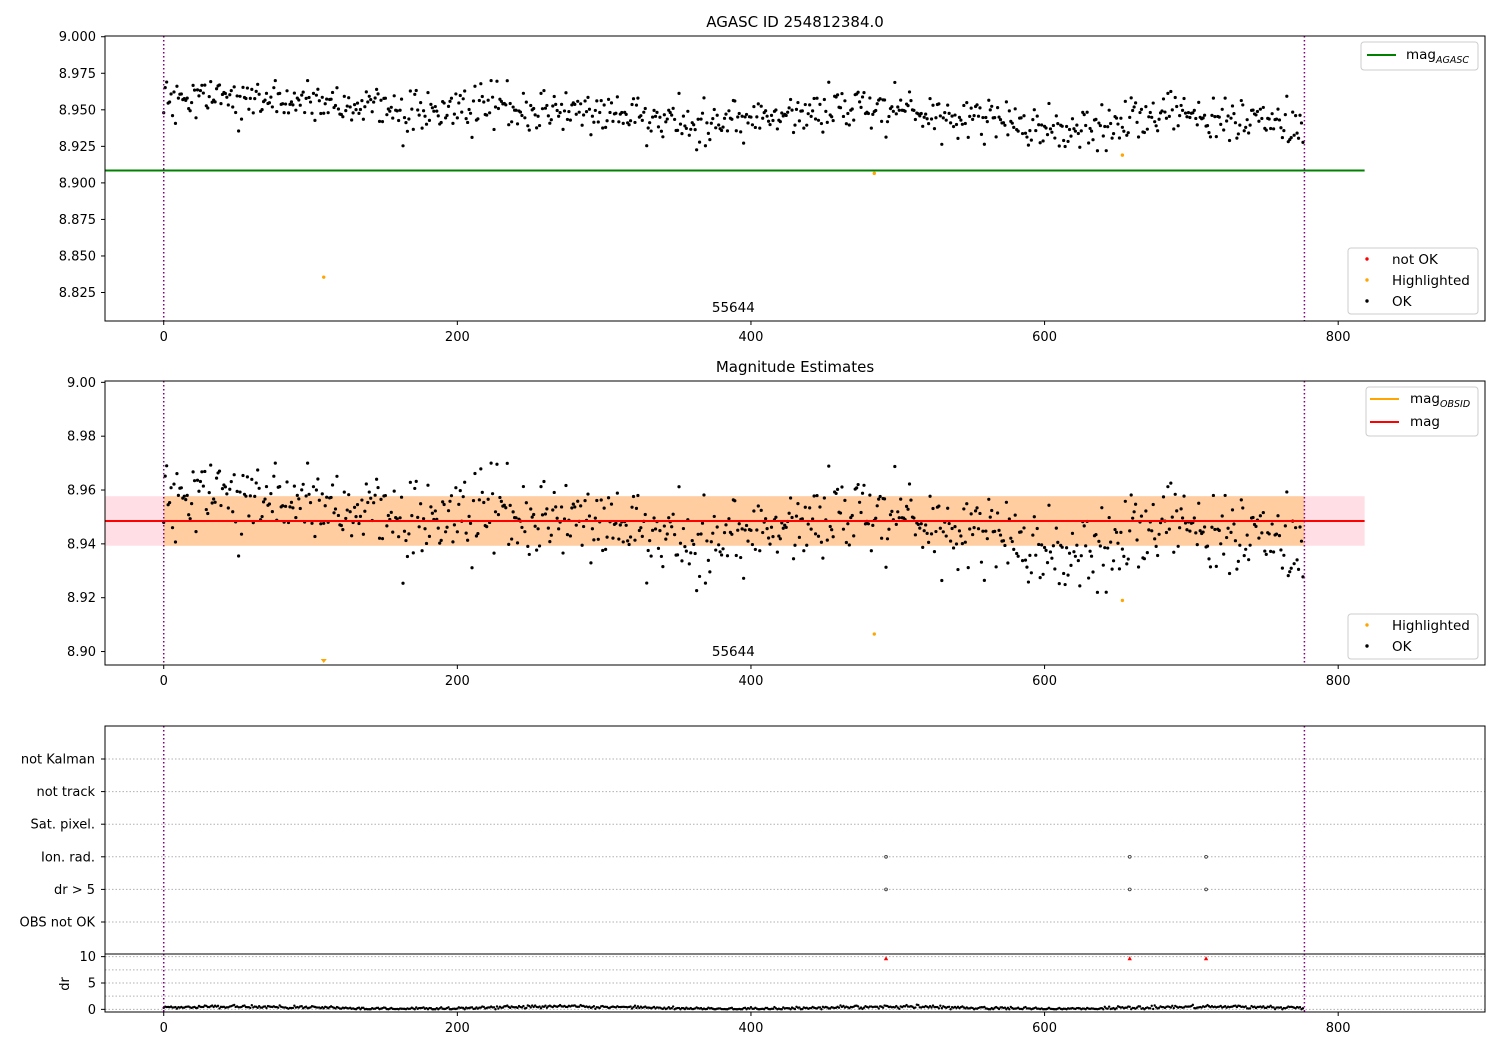 This screenshot has height=1050, width=1500. I want to click on legend-label-mag-agasc: magAGASC, so click(1437, 56).